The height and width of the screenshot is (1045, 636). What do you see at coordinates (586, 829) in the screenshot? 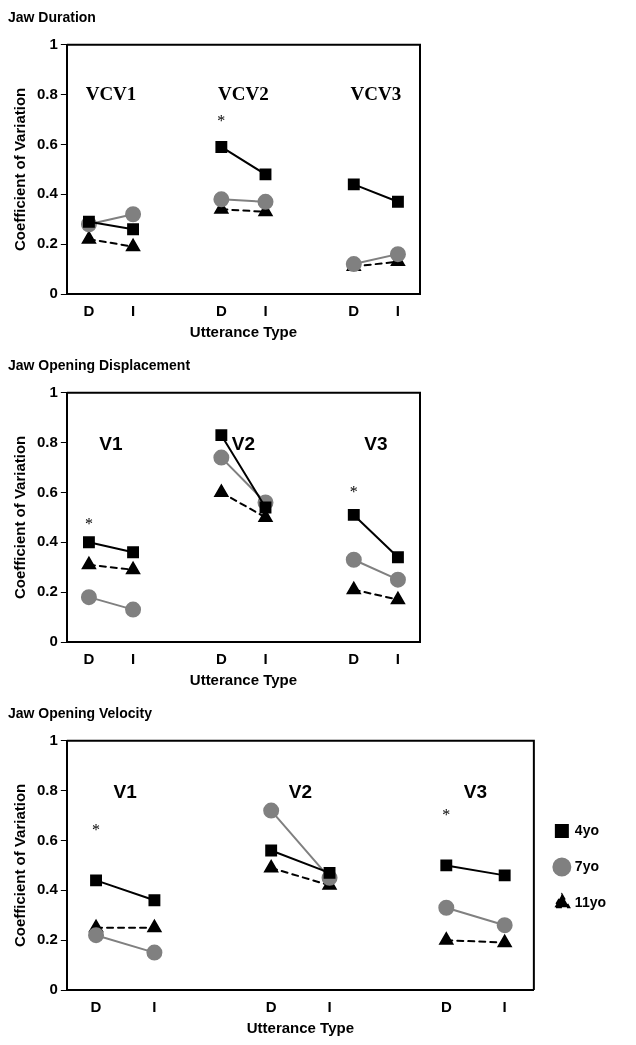
I see `legend-label: 4yo` at bounding box center [586, 829].